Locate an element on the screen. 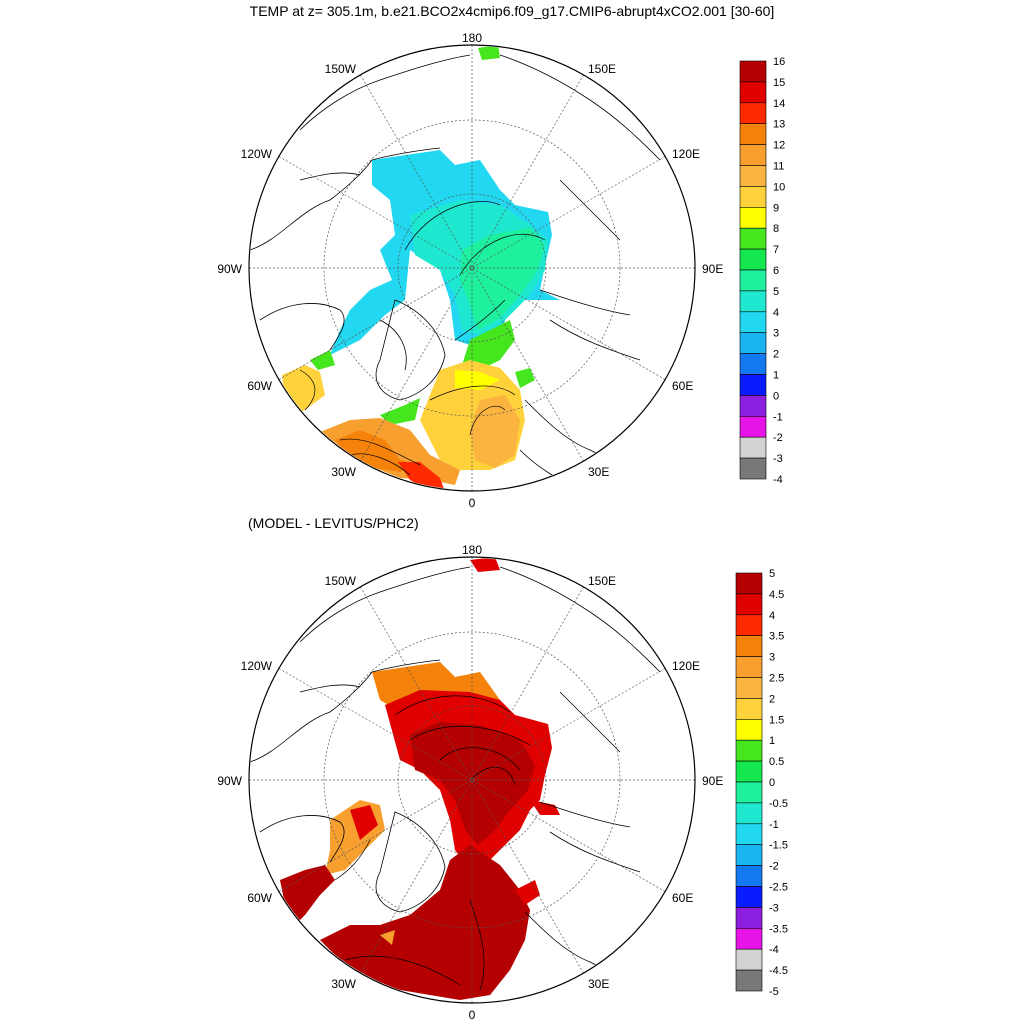 Image resolution: width=1024 pixels, height=1024 pixels. top-field-irminger-red is located at coordinates (421, 476).